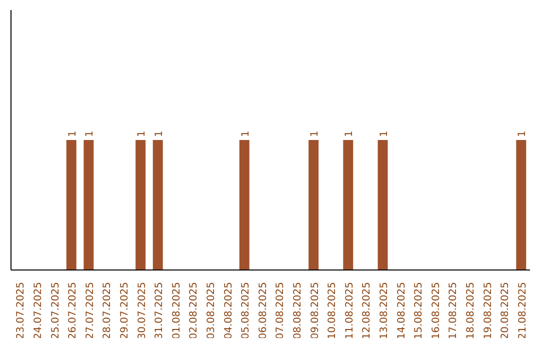 The image size is (540, 340). Describe the element at coordinates (488, 311) in the screenshot. I see `x-tick-label: 19.08.2025` at that location.